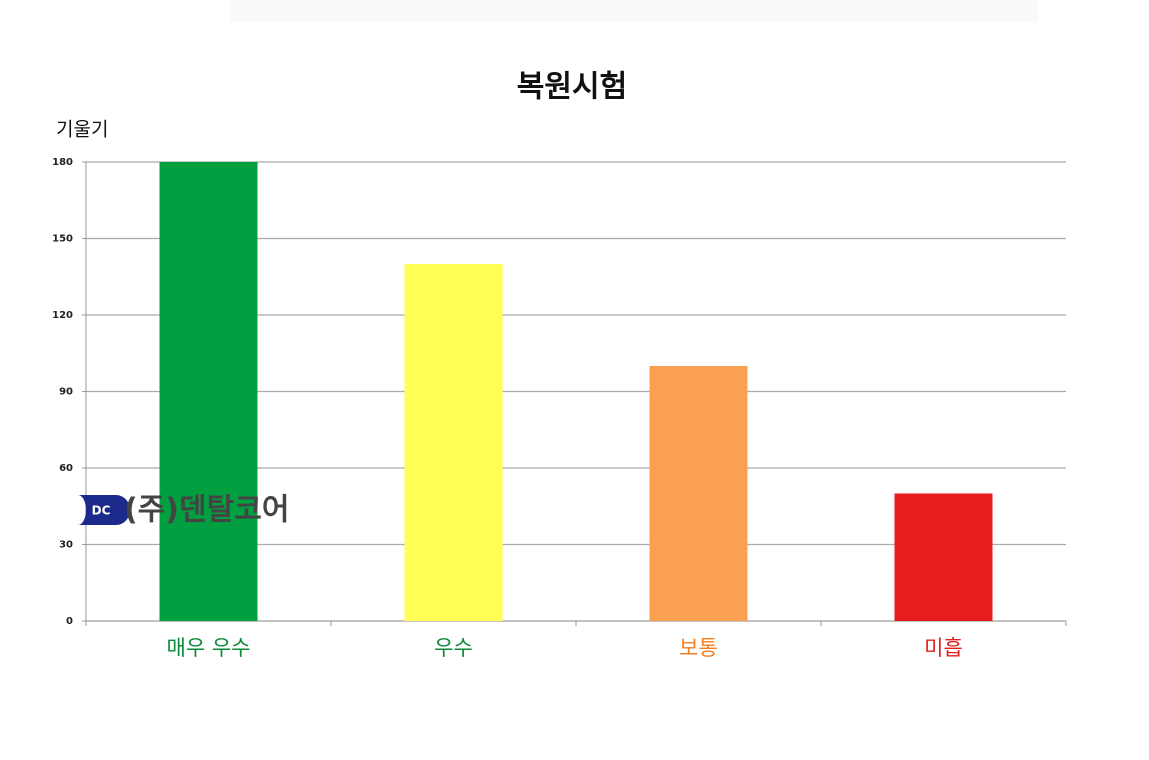 The height and width of the screenshot is (760, 1149). What do you see at coordinates (572, 87) in the screenshot?
I see `chart-title: 복원시험` at bounding box center [572, 87].